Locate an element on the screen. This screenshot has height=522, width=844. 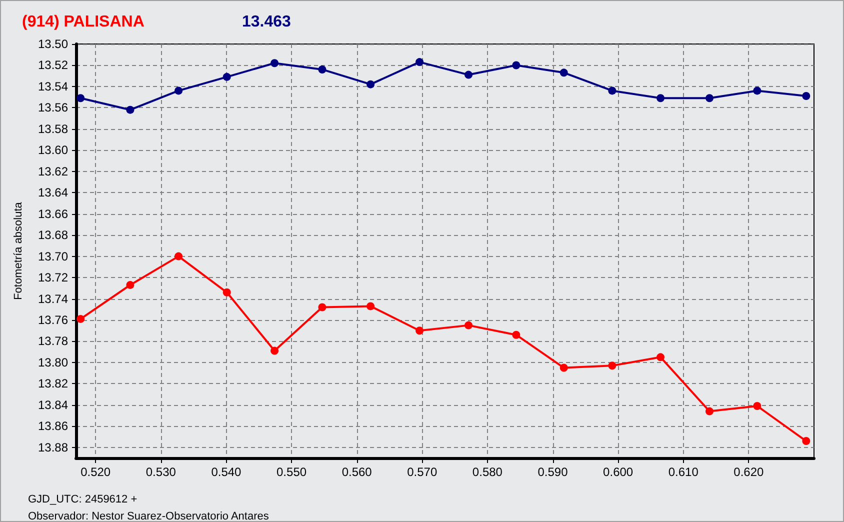
x-tick-label: 0.590 is located at coordinates (553, 472).